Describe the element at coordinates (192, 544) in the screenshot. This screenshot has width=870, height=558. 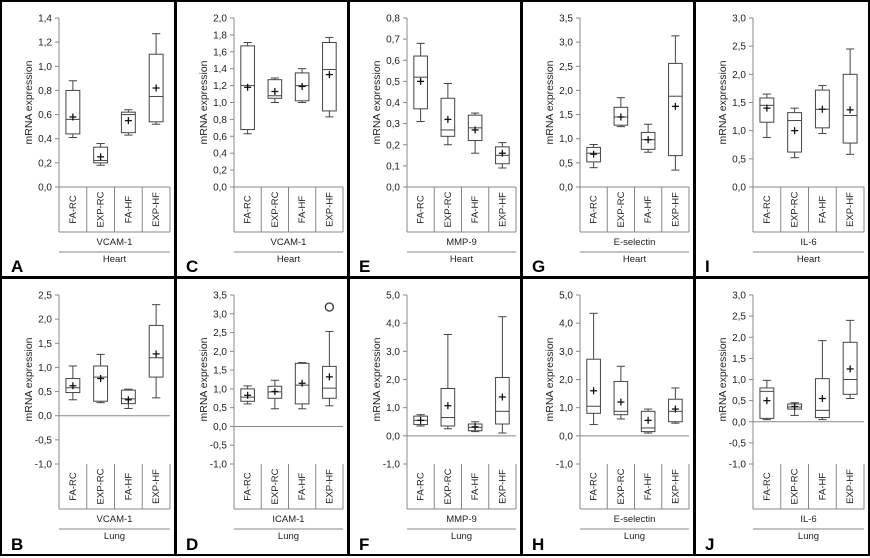
I see `panel-letter: D` at that location.